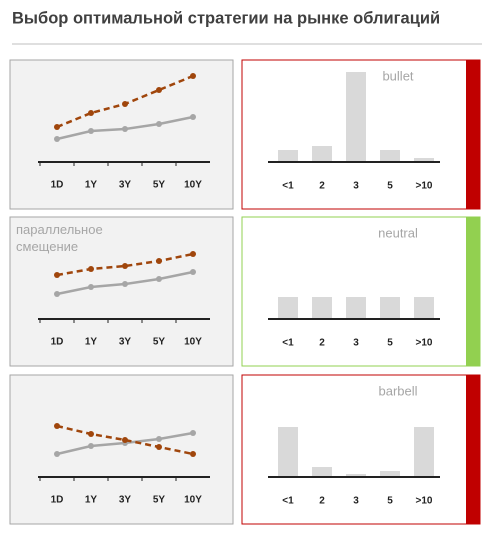 The height and width of the screenshot is (540, 497). Describe the element at coordinates (397, 390) in the screenshot. I see `chart-title: barbell` at that location.